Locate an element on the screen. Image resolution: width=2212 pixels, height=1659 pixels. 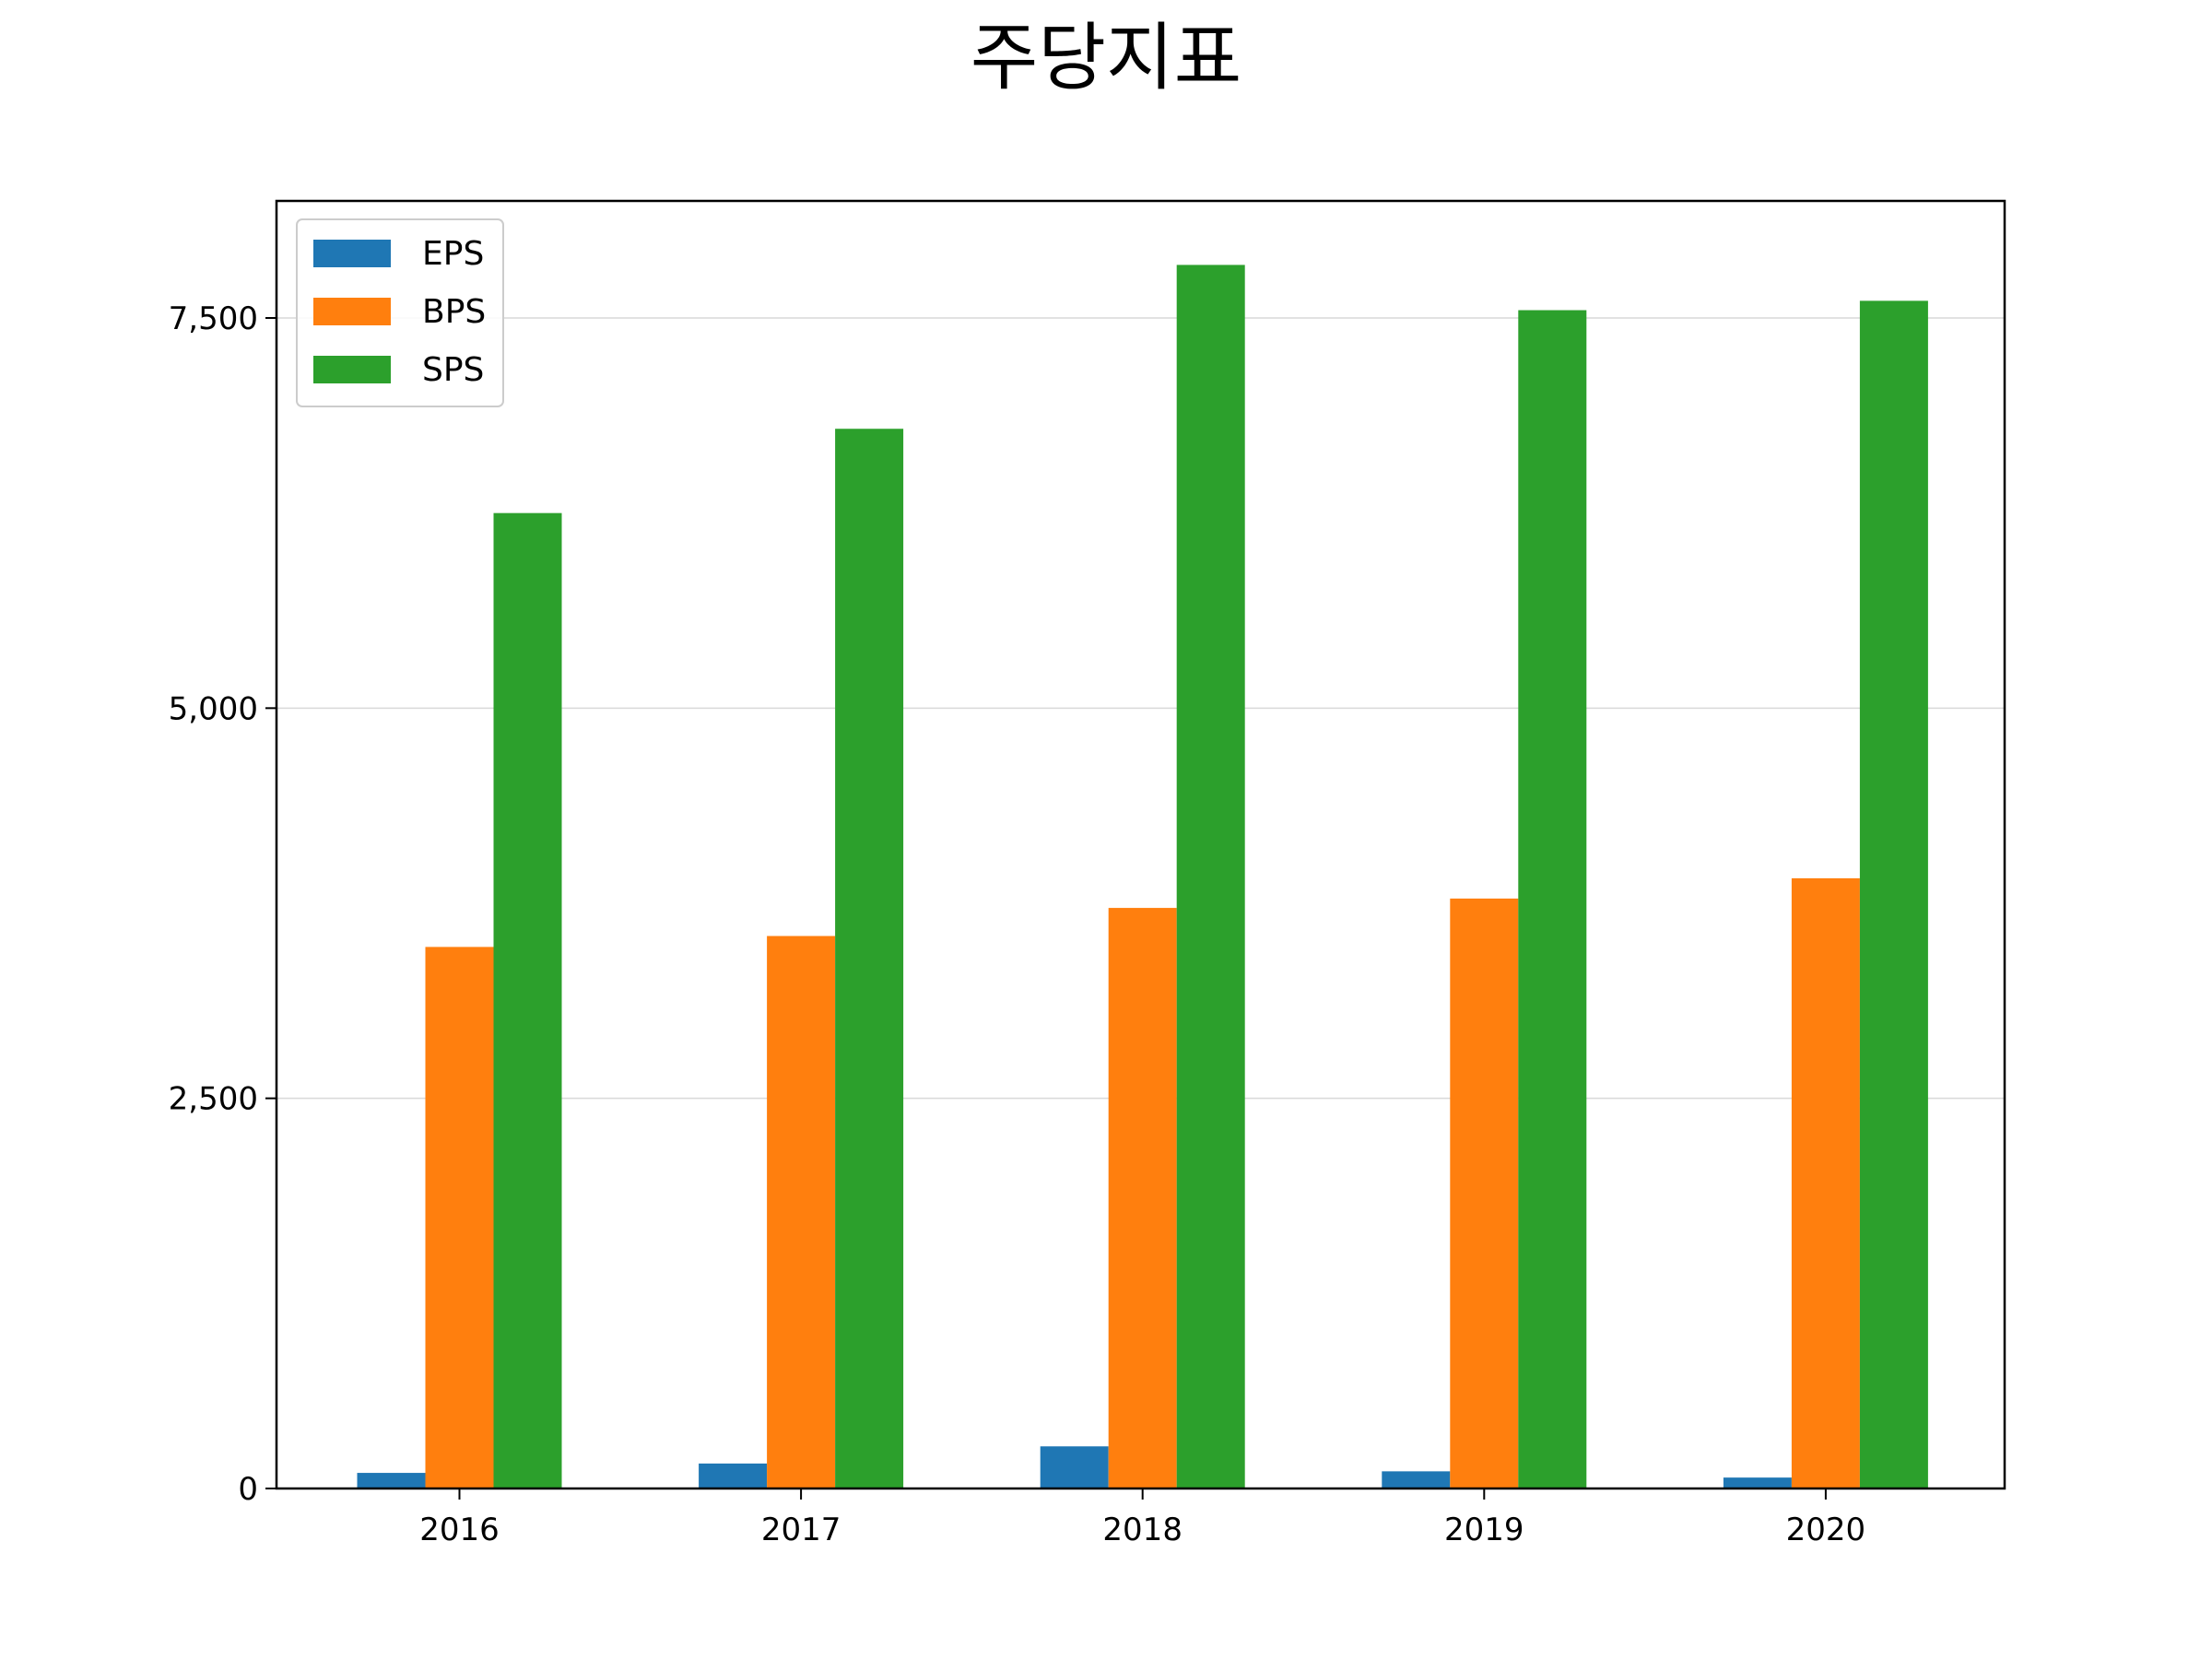
legend-swatch-bps is located at coordinates (352, 311).